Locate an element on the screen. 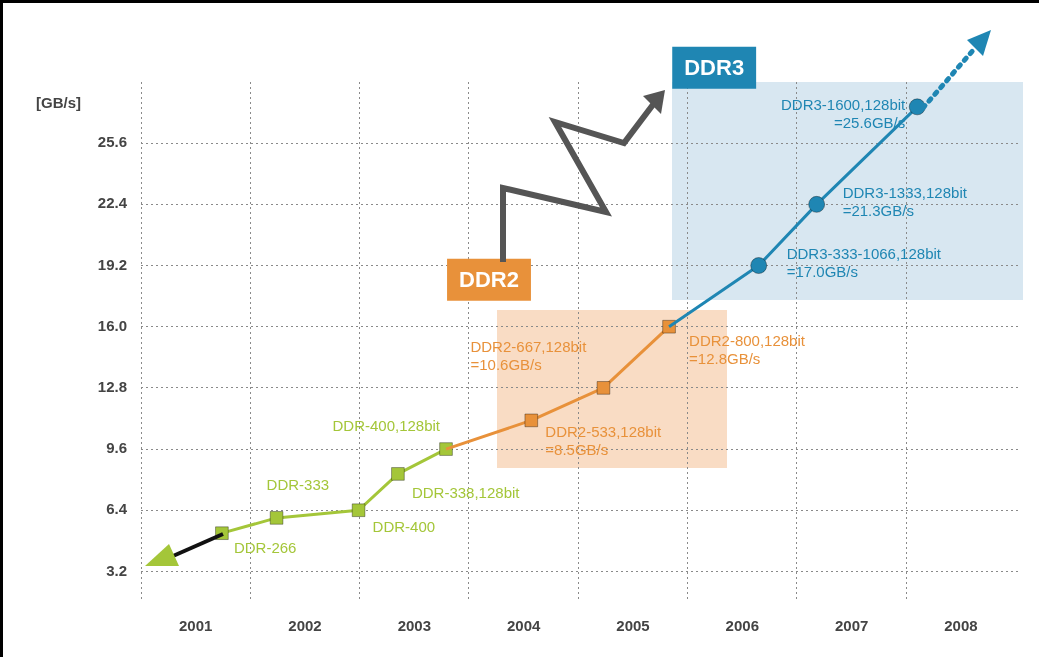  x-tick-label: 2003 is located at coordinates (414, 626).